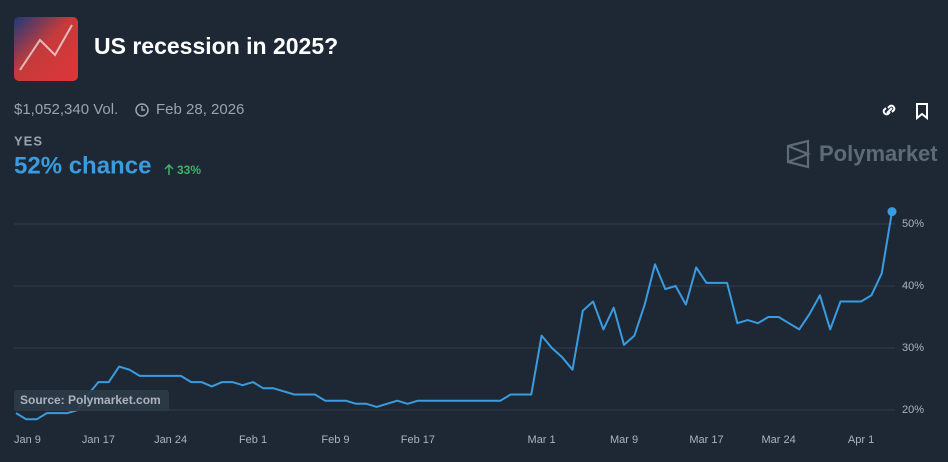 The image size is (948, 462). I want to click on clock-icon, so click(142, 110).